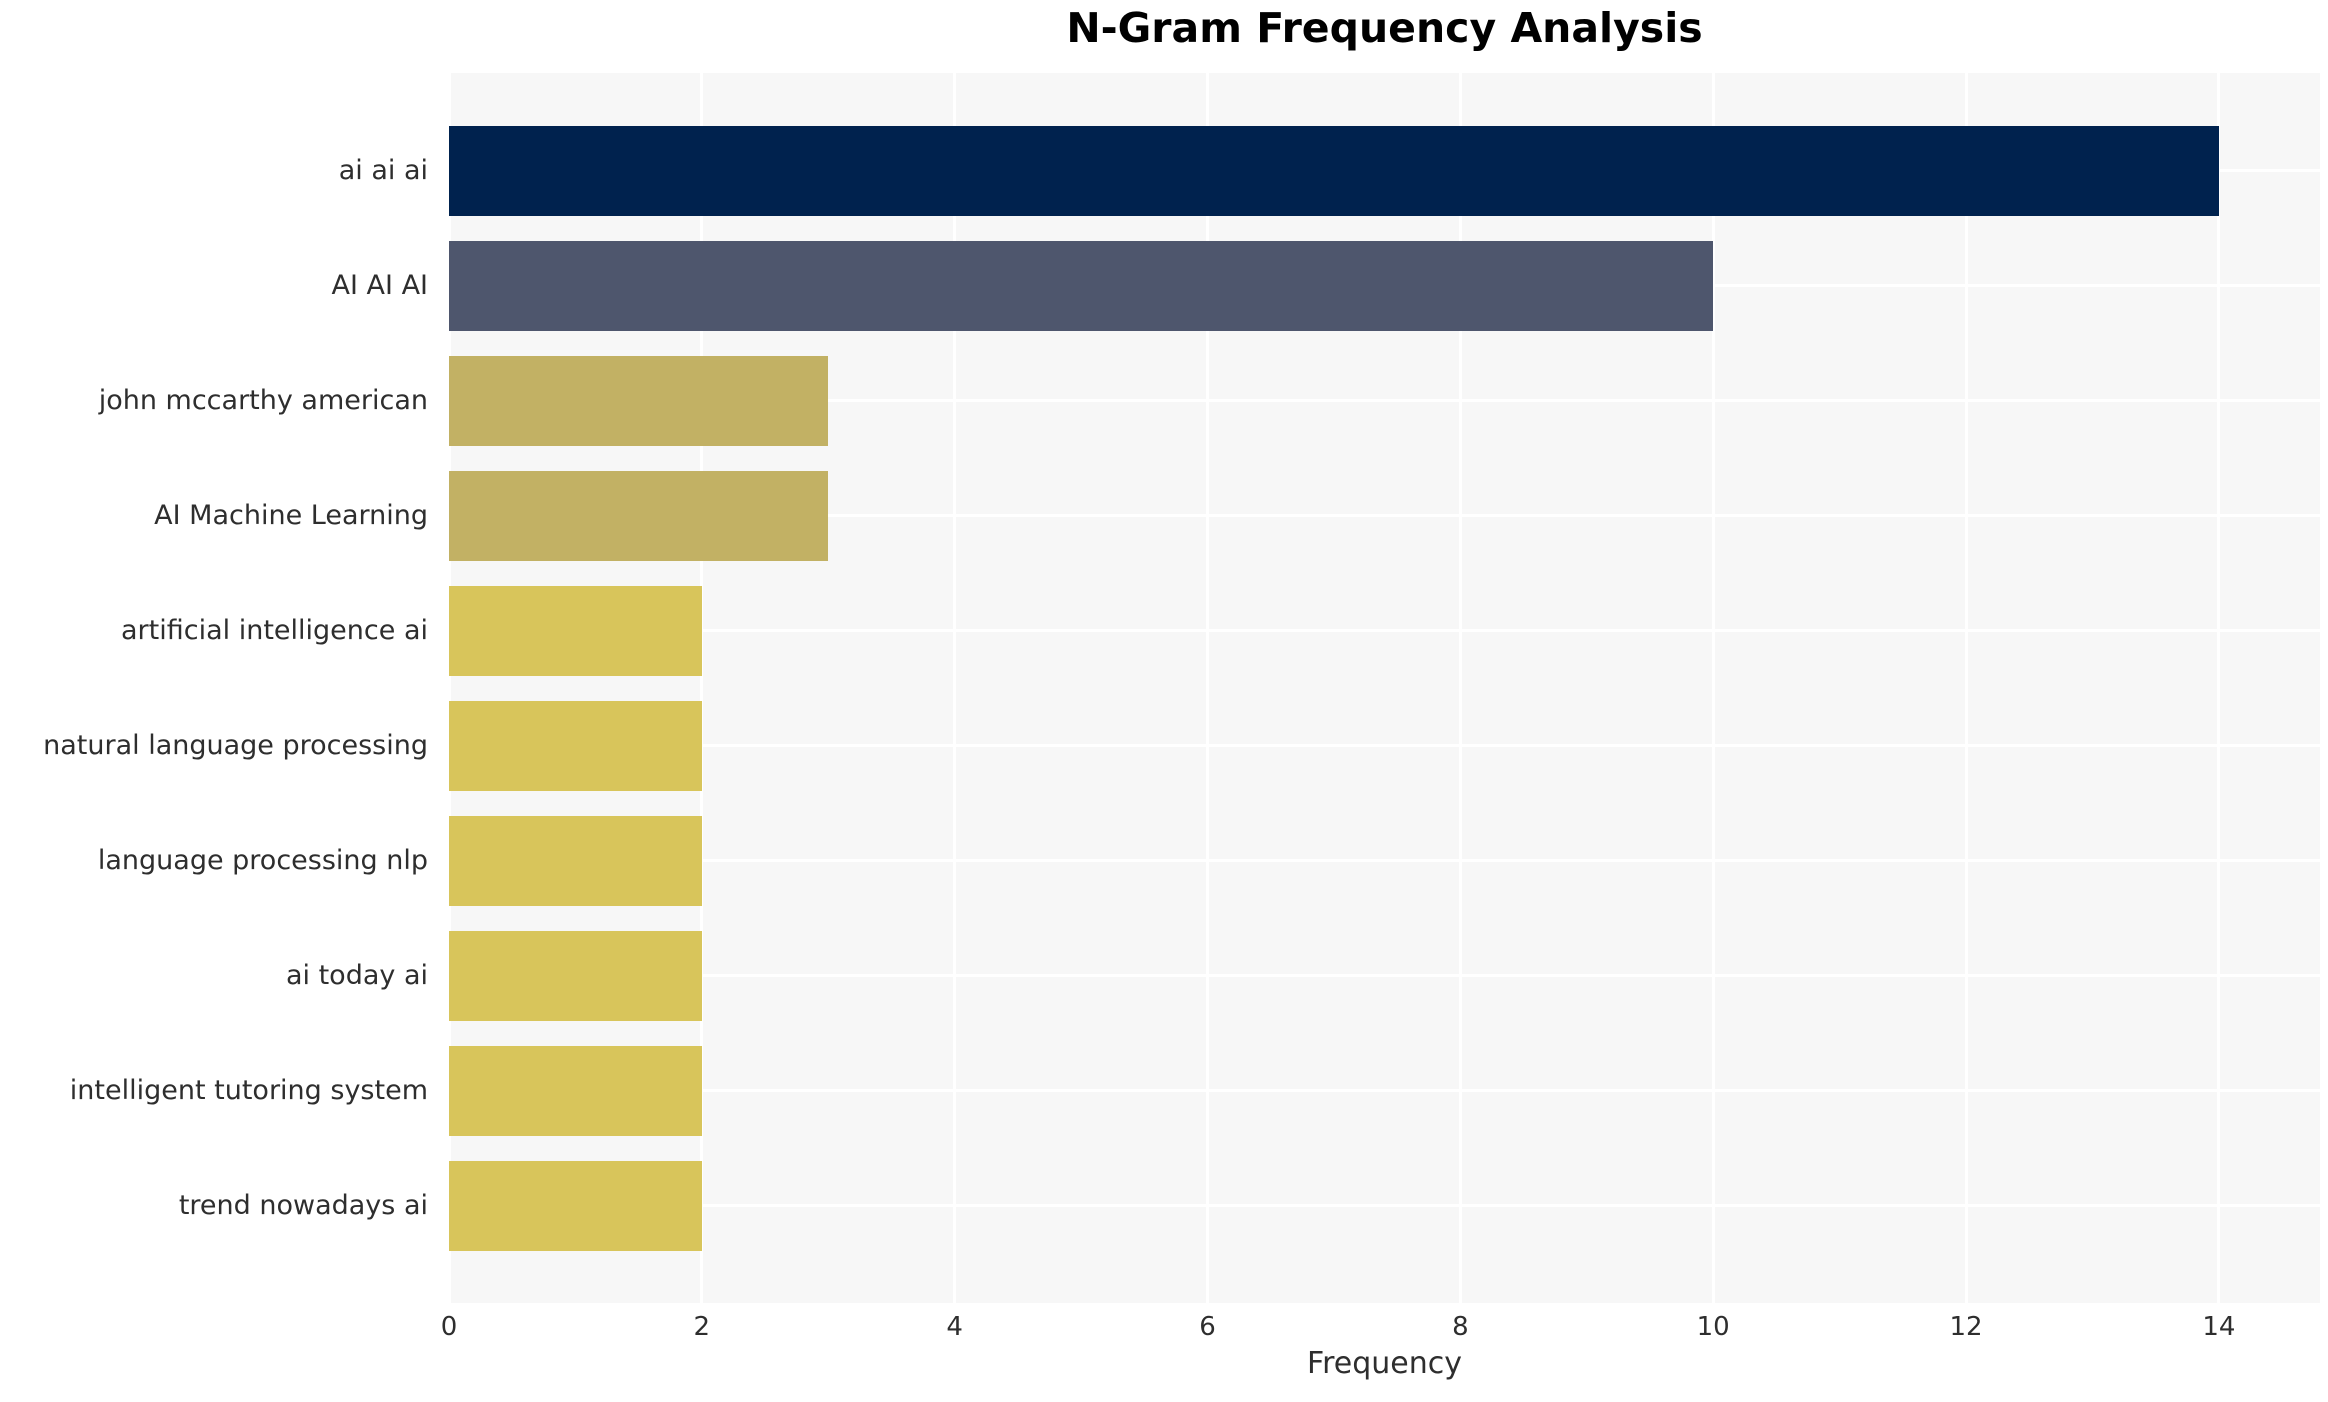  I want to click on bar-john-mccarthy-american, so click(639, 400).